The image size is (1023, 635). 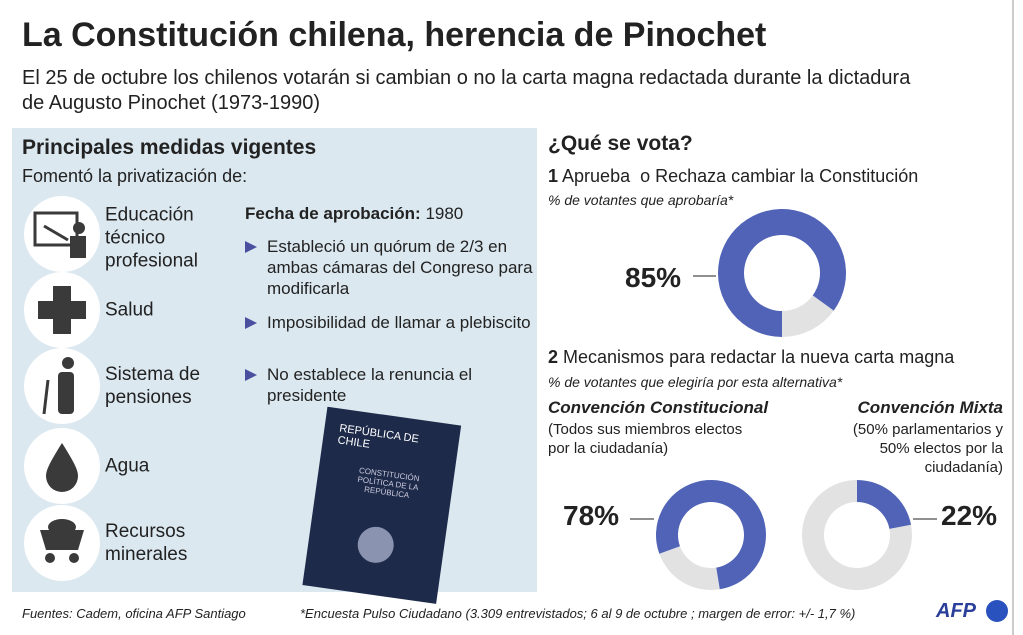 What do you see at coordinates (398, 322) in the screenshot?
I see `bullet: Imposibilidad de llamar a plebiscito` at bounding box center [398, 322].